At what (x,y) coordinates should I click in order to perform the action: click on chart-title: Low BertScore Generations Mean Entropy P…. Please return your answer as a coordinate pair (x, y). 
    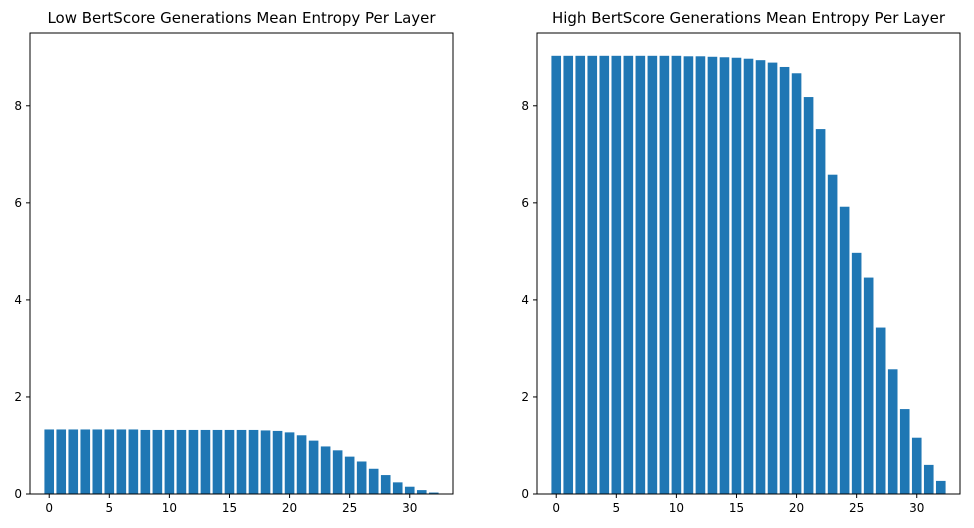
    Looking at the image, I should click on (241, 18).